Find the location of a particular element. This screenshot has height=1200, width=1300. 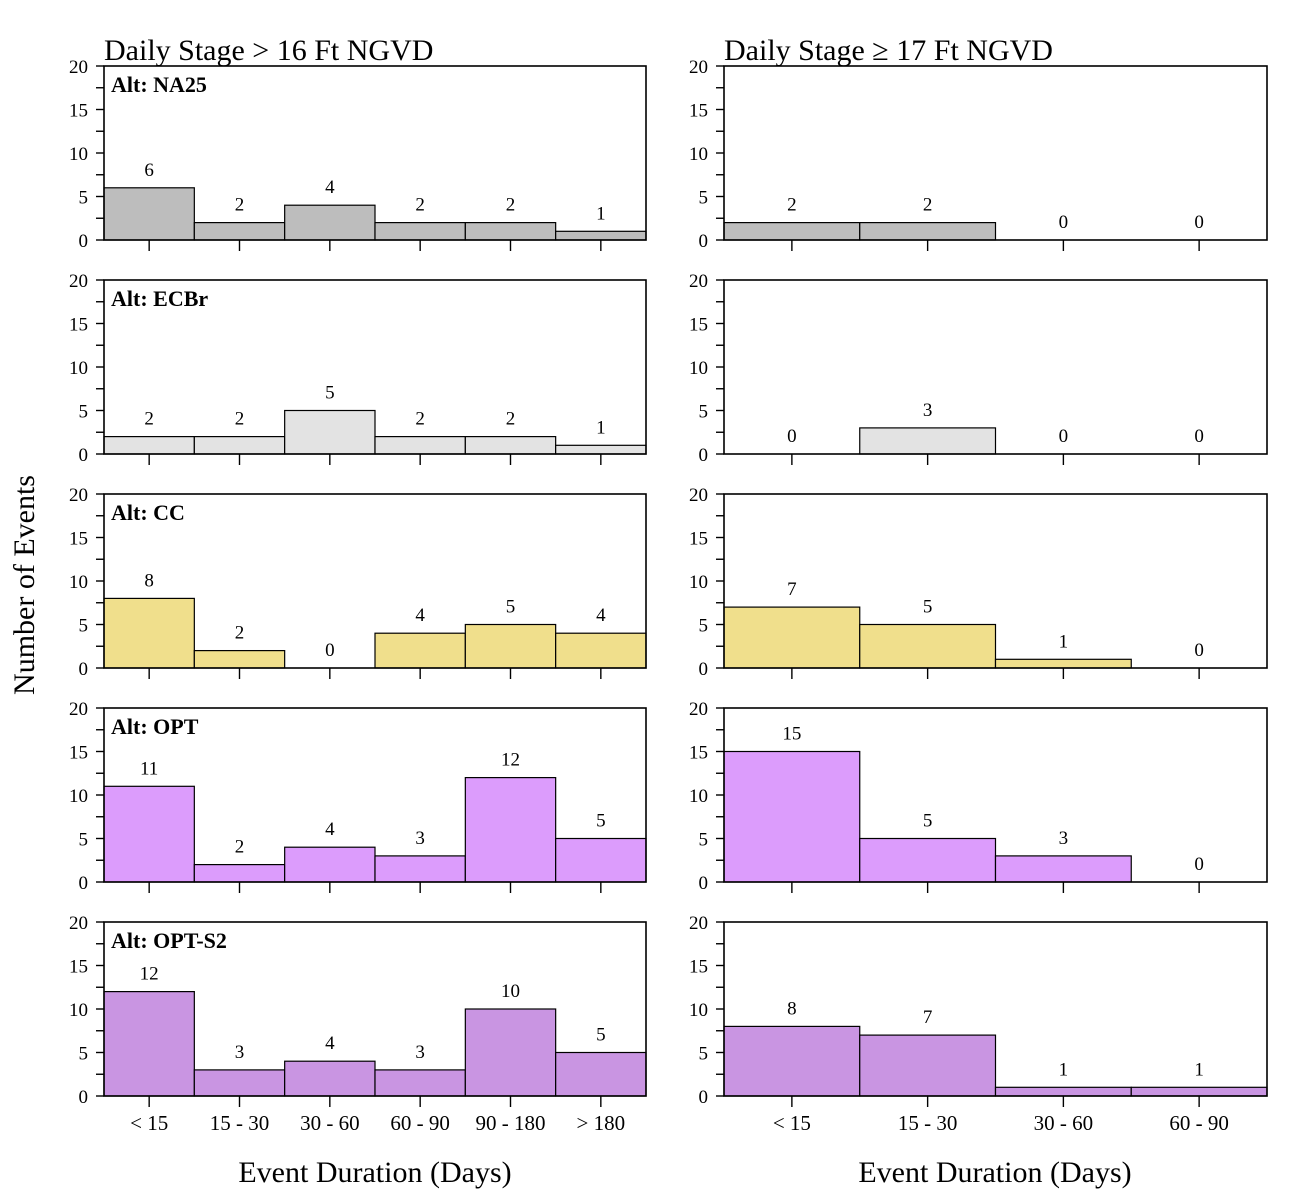

right-panel-2-y-tick-label: 0 is located at coordinates (704, 455).